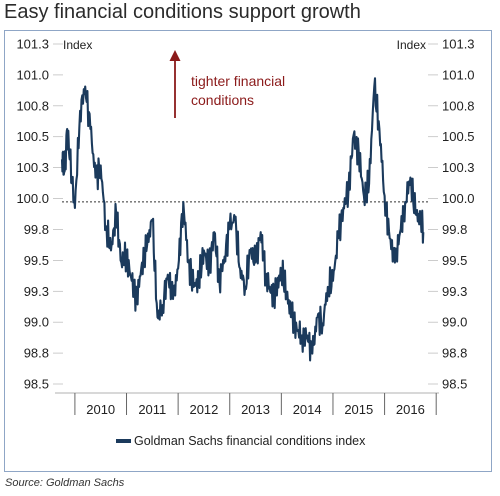 Image resolution: width=500 pixels, height=496 pixels. What do you see at coordinates (458, 74) in the screenshot?
I see `y-tick-label-right: 101.0` at bounding box center [458, 74].